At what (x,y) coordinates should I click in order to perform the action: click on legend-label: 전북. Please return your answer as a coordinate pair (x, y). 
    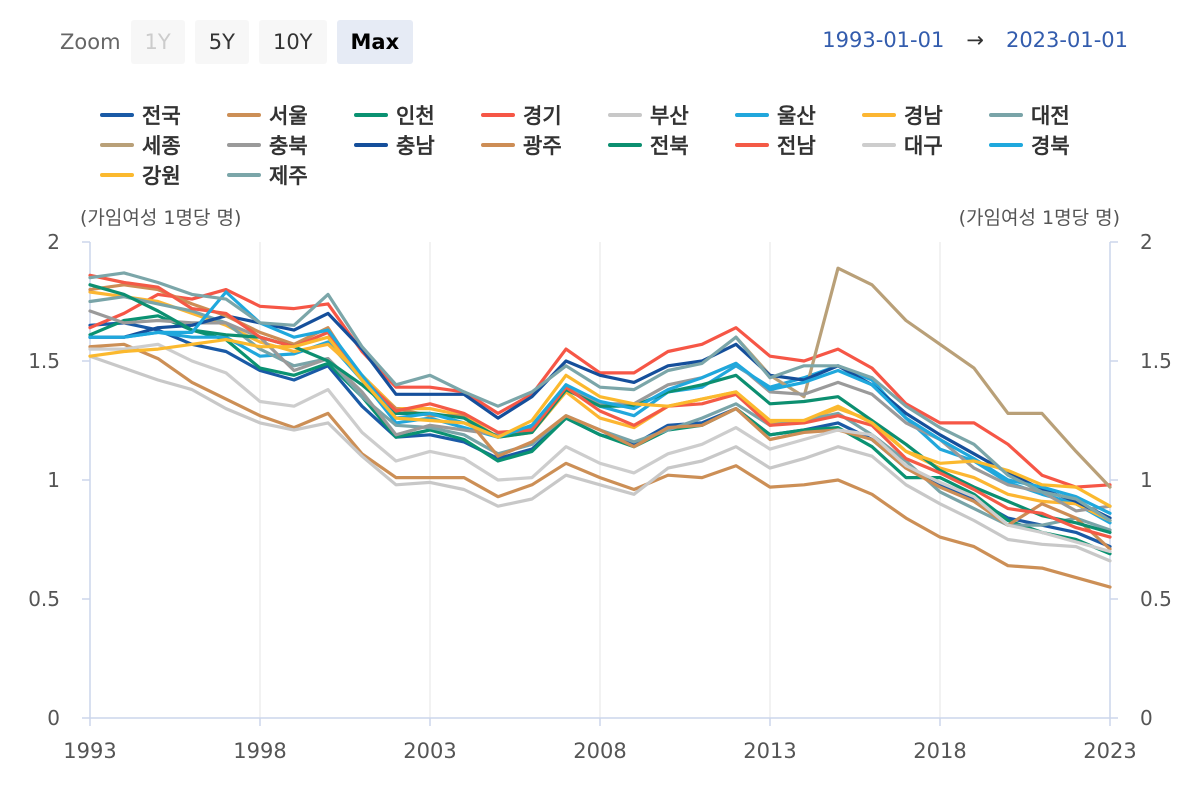
    Looking at the image, I should click on (669, 146).